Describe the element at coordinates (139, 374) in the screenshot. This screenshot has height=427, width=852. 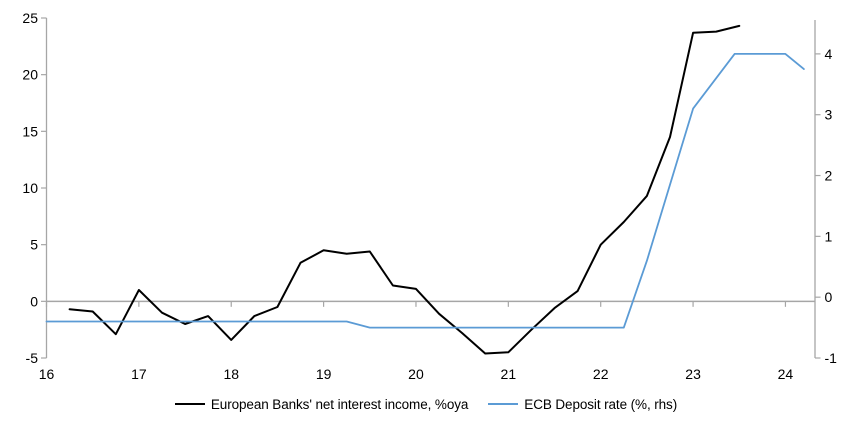
I see `x-axis-tick-label: 17` at that location.